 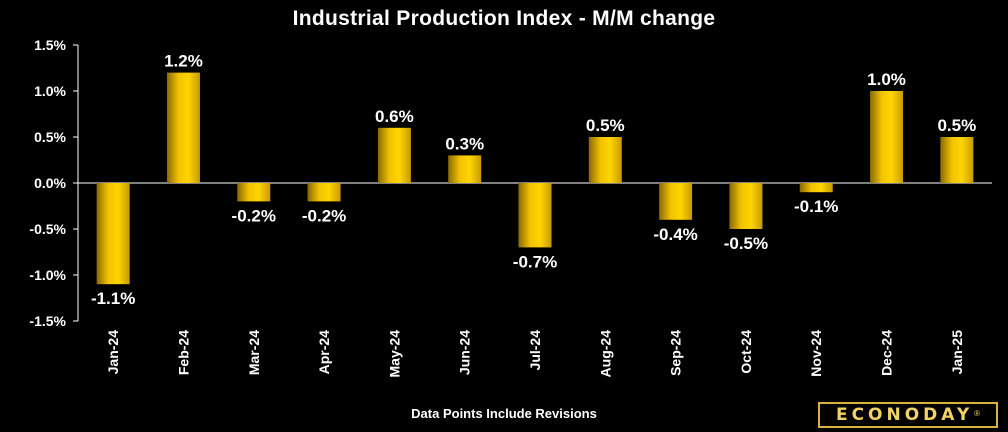 I want to click on x-tick-label: Mar-24, so click(x=254, y=352).